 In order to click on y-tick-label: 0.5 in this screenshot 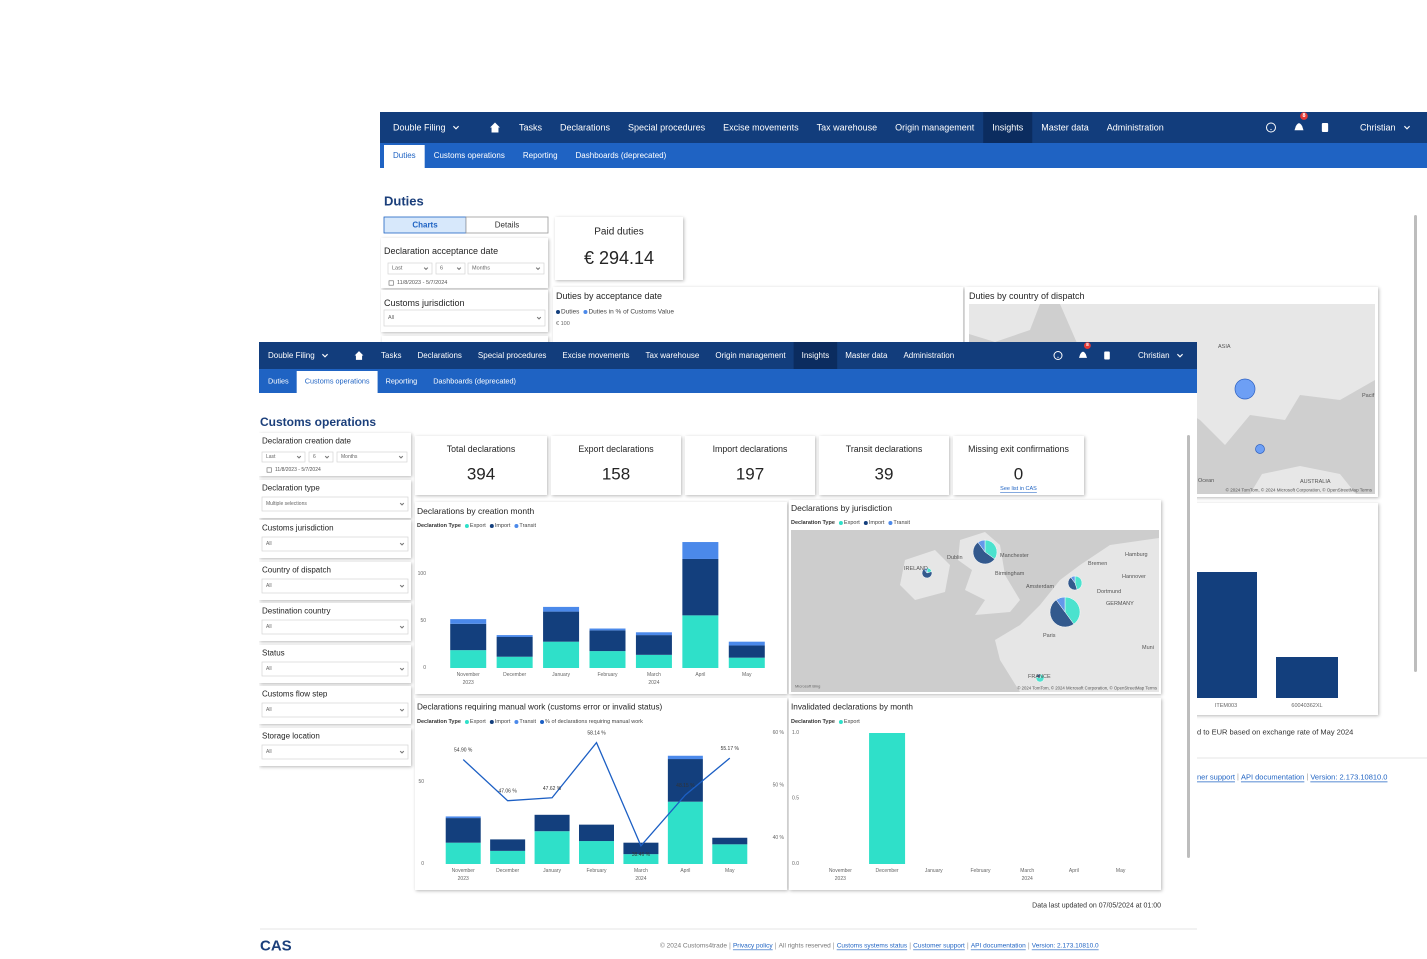, I will do `click(795, 799)`.